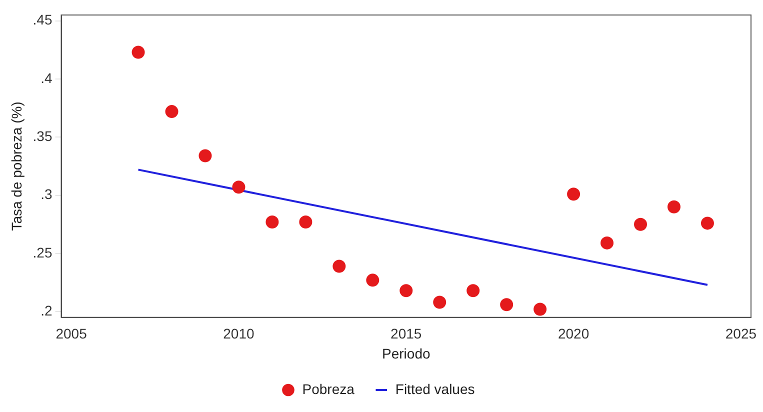  I want to click on y-tick-label: .3, so click(46, 194).